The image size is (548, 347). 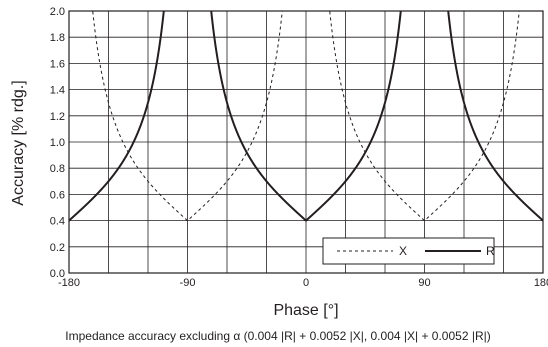 What do you see at coordinates (305, 310) in the screenshot?
I see `x-axis-title: Phase [°]` at bounding box center [305, 310].